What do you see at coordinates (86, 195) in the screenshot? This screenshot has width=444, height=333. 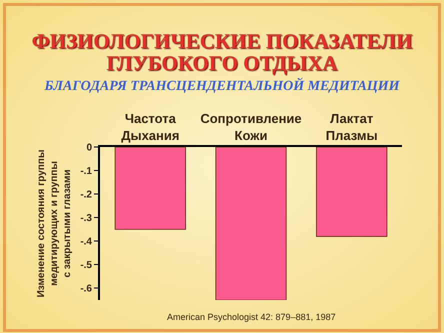 I see `y-tick-label: -.2` at bounding box center [86, 195].